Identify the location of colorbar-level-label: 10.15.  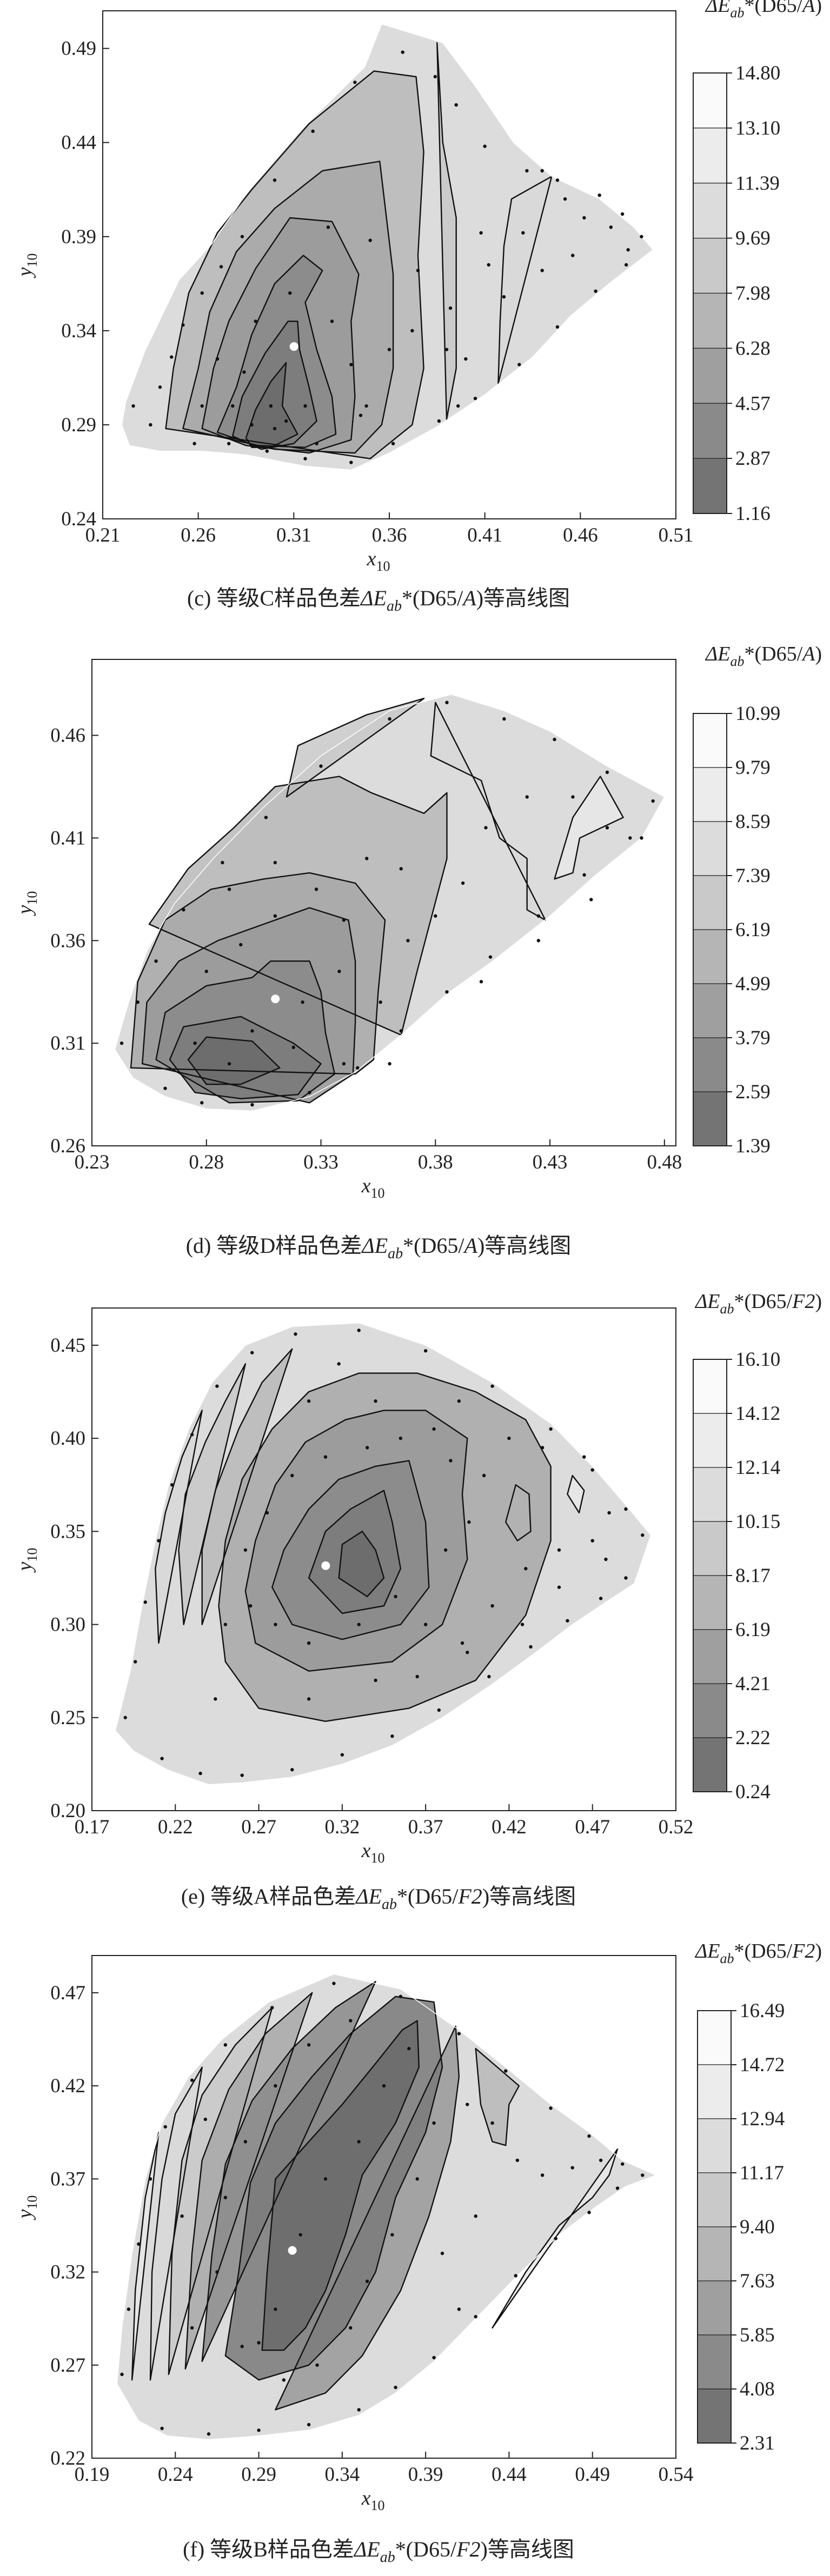
(757, 1522).